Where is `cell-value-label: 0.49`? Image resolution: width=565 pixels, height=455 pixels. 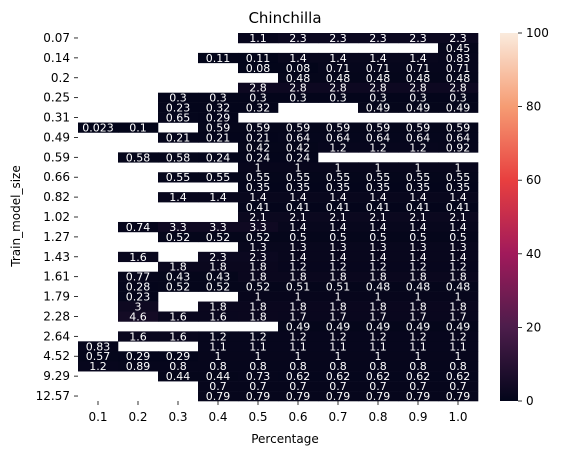
cell-value-label: 0.49 is located at coordinates (418, 108).